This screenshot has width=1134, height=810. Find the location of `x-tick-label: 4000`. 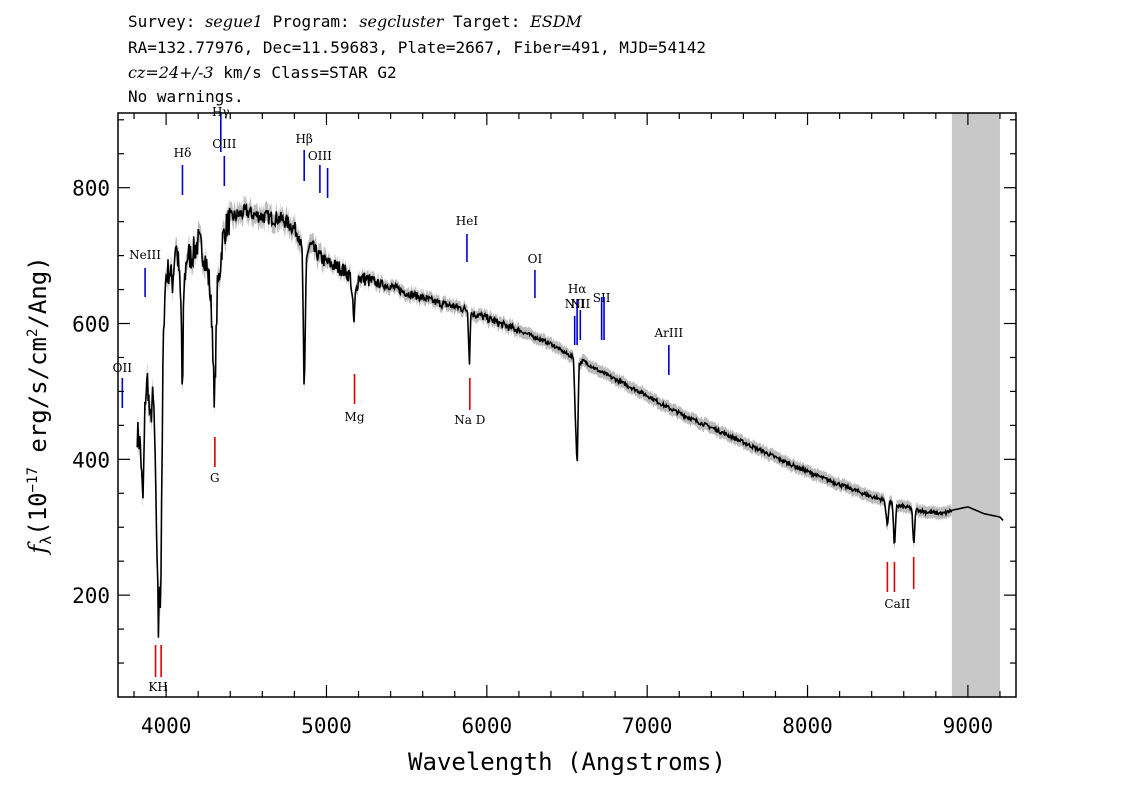

x-tick-label: 4000 is located at coordinates (166, 726).